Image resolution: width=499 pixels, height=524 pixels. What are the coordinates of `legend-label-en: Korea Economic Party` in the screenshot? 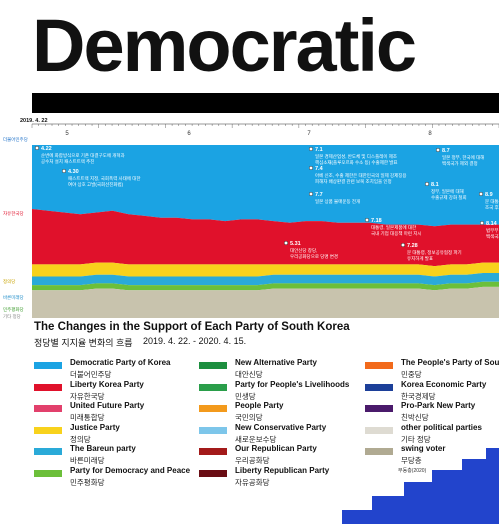 It's located at (444, 384).